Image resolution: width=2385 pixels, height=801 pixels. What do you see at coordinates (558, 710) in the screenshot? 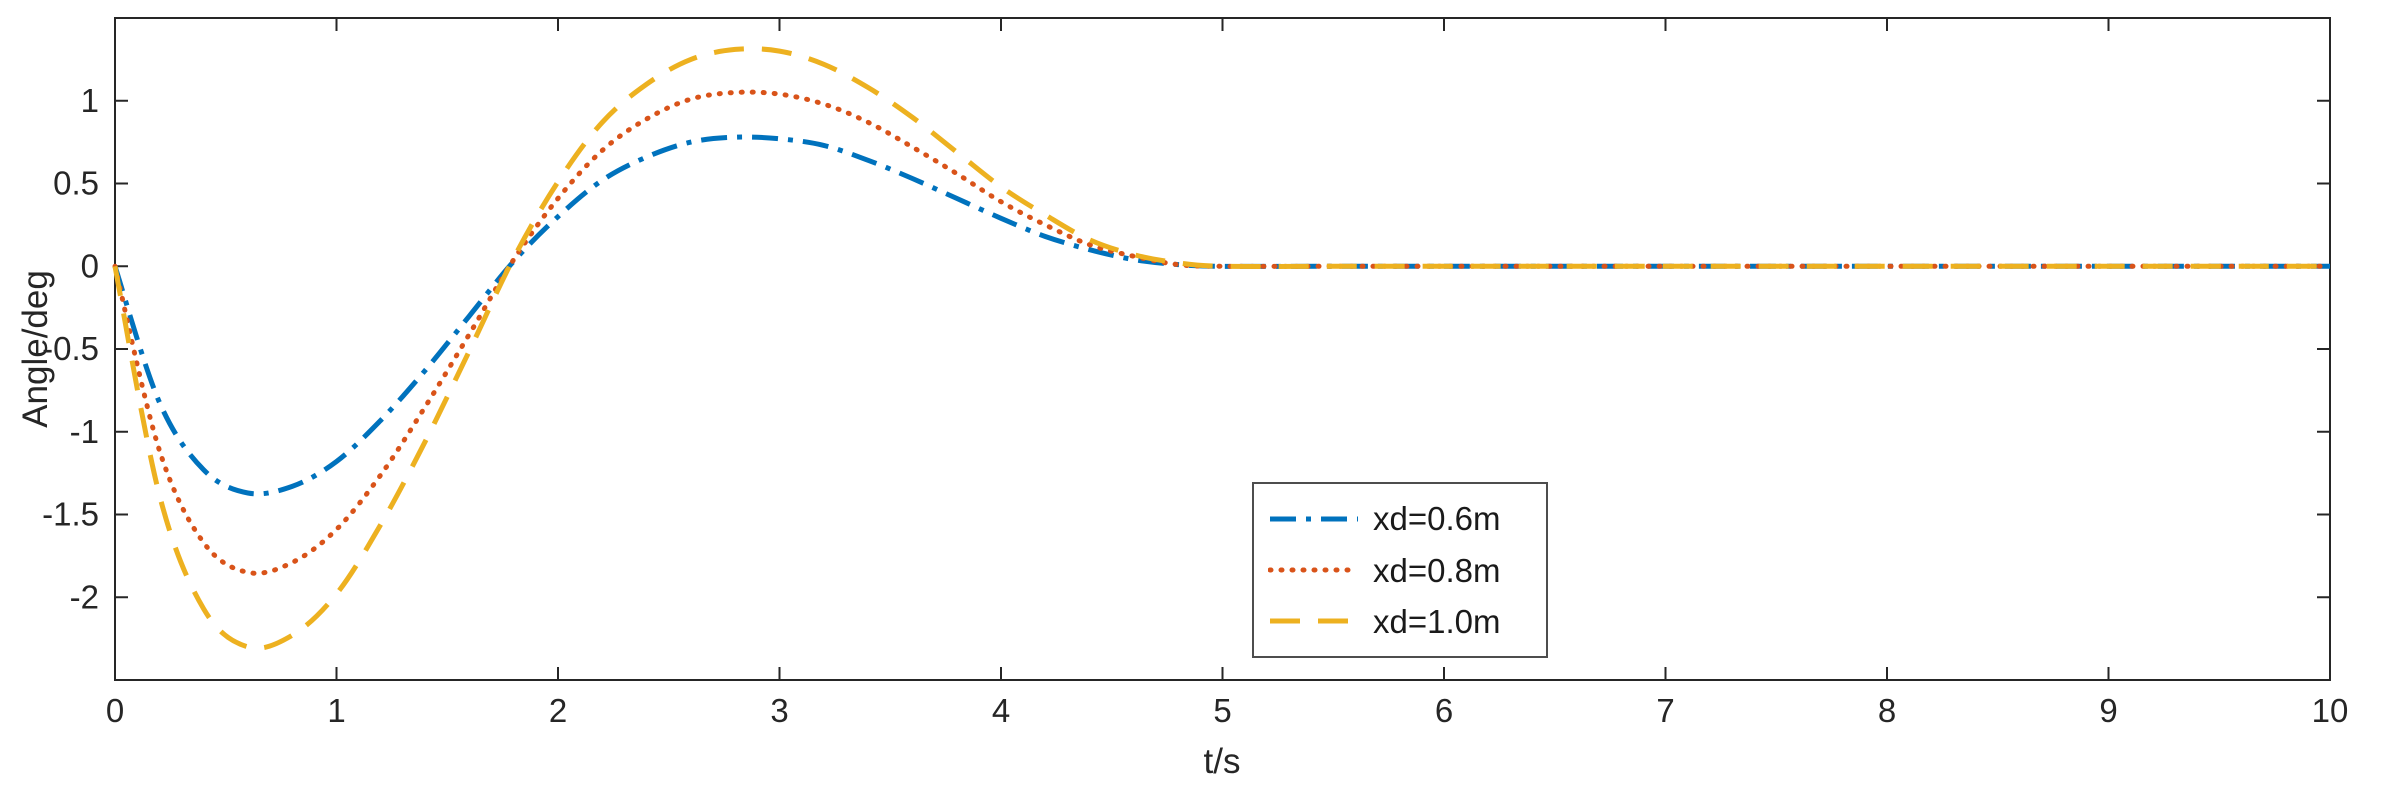
I see `x-tick-label: 2` at bounding box center [558, 710].